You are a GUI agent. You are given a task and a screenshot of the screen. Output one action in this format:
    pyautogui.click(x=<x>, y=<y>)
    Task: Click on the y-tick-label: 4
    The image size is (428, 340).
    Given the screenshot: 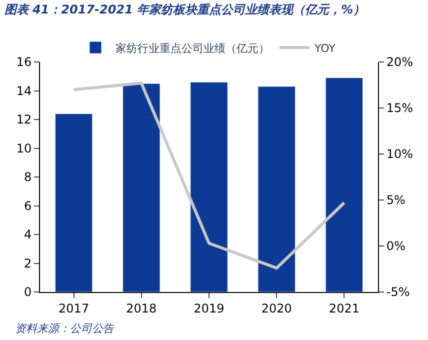 What is the action you would take?
    pyautogui.click(x=28, y=235)
    